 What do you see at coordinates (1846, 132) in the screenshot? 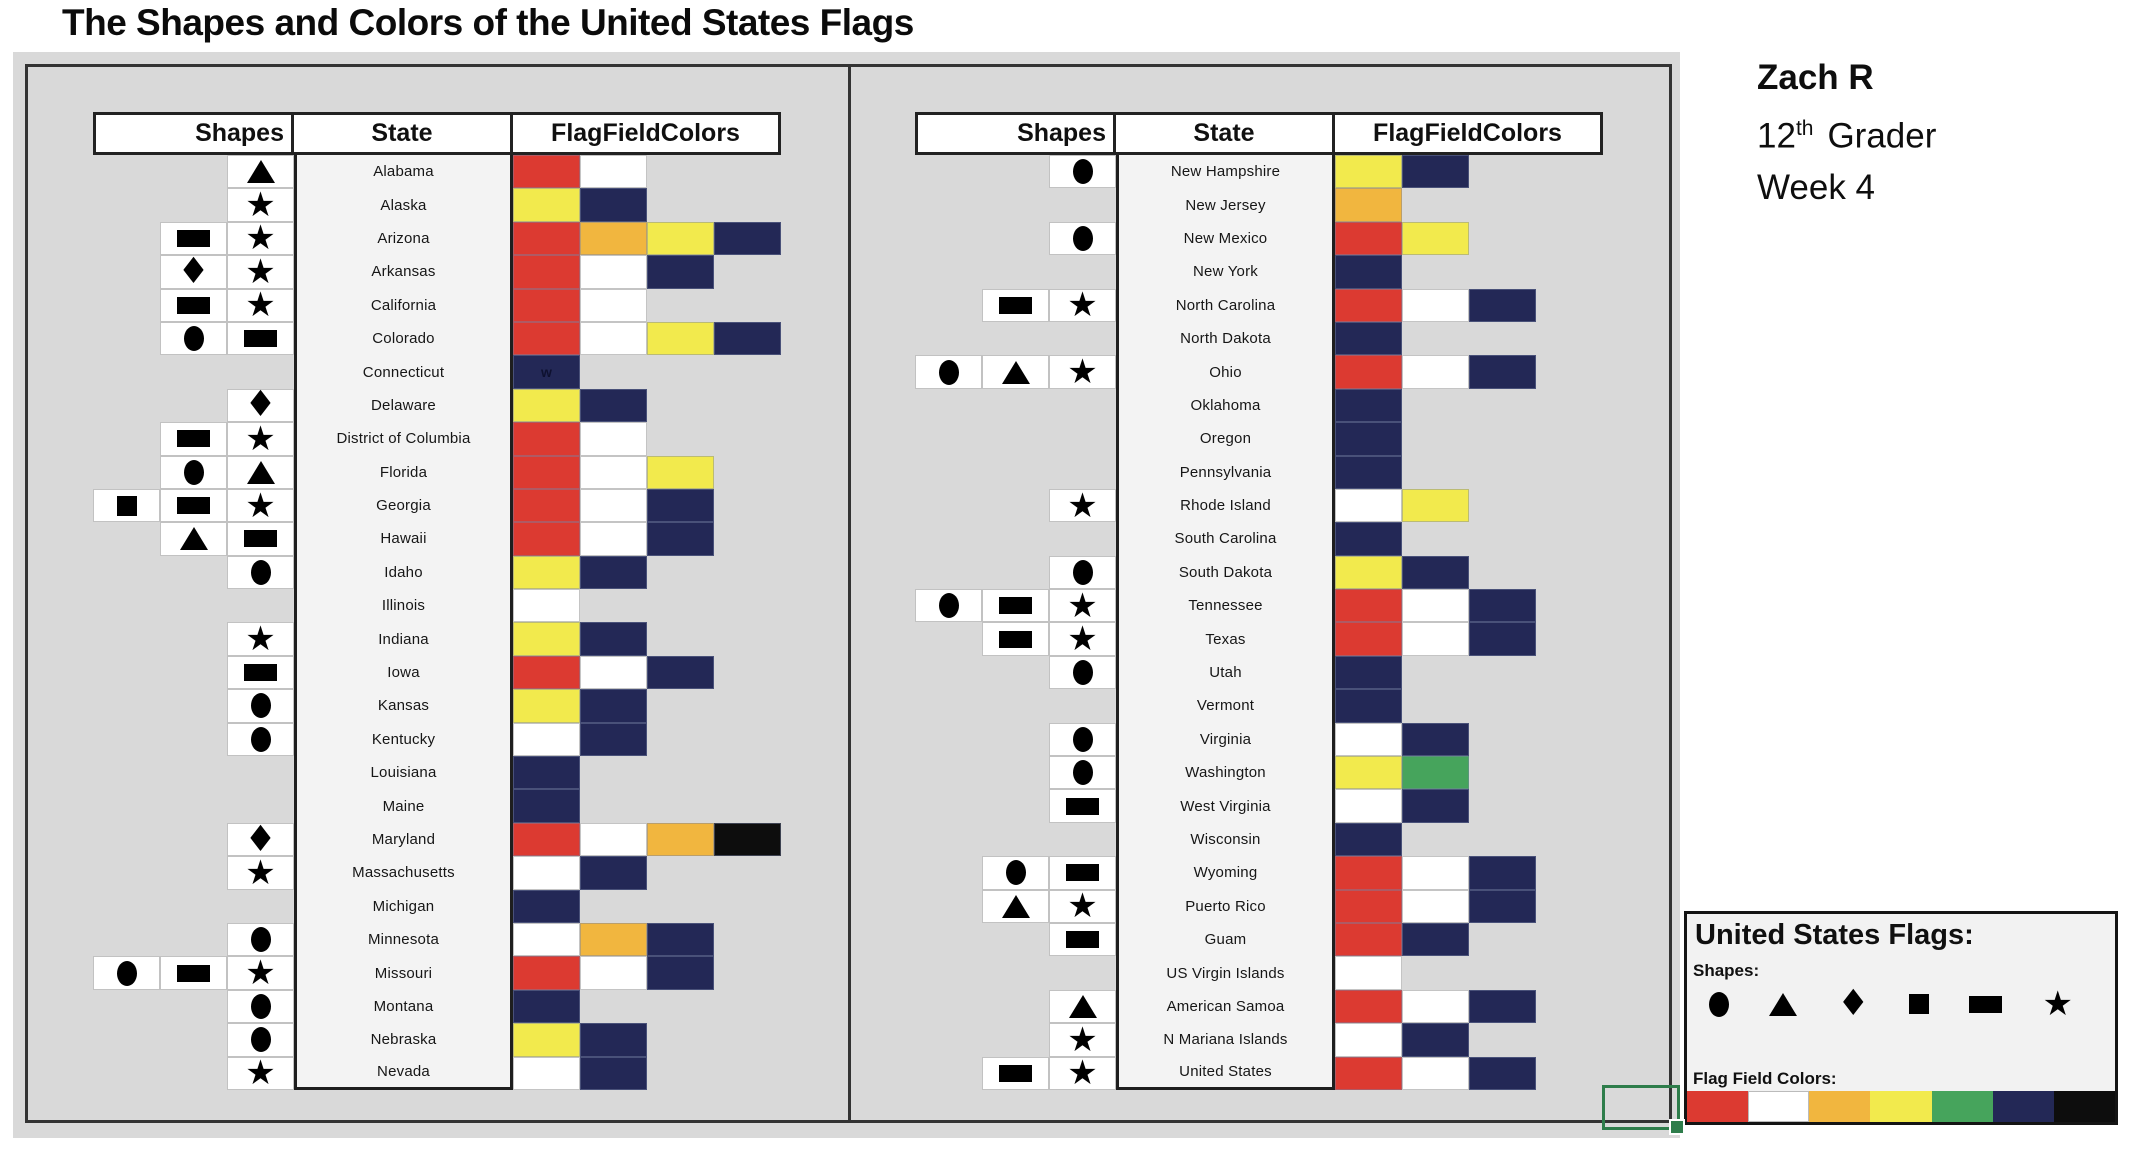
I see `author-annotation: Zach R 12th Grader Week 4` at bounding box center [1846, 132].